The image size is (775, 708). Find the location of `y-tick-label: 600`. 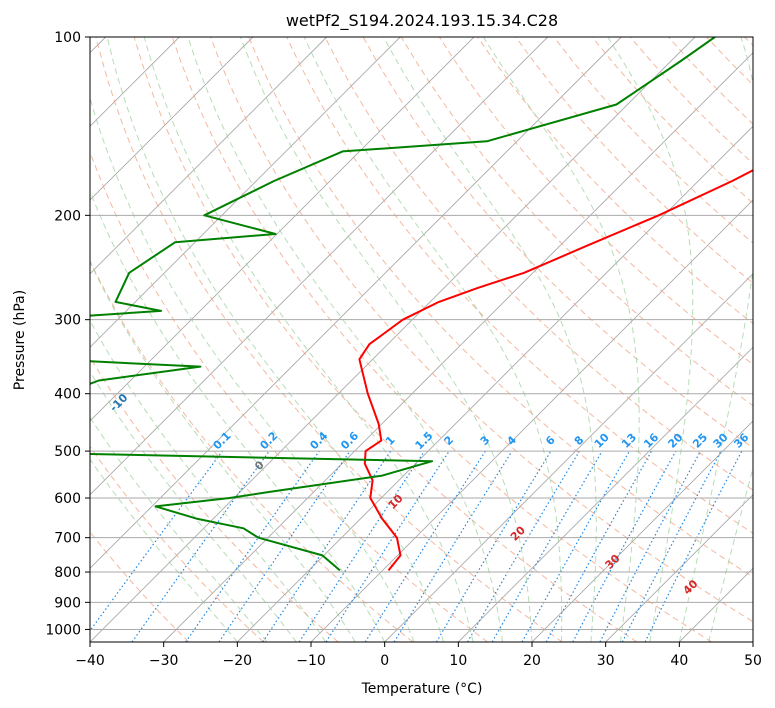

y-tick-label: 600 is located at coordinates (67, 499).